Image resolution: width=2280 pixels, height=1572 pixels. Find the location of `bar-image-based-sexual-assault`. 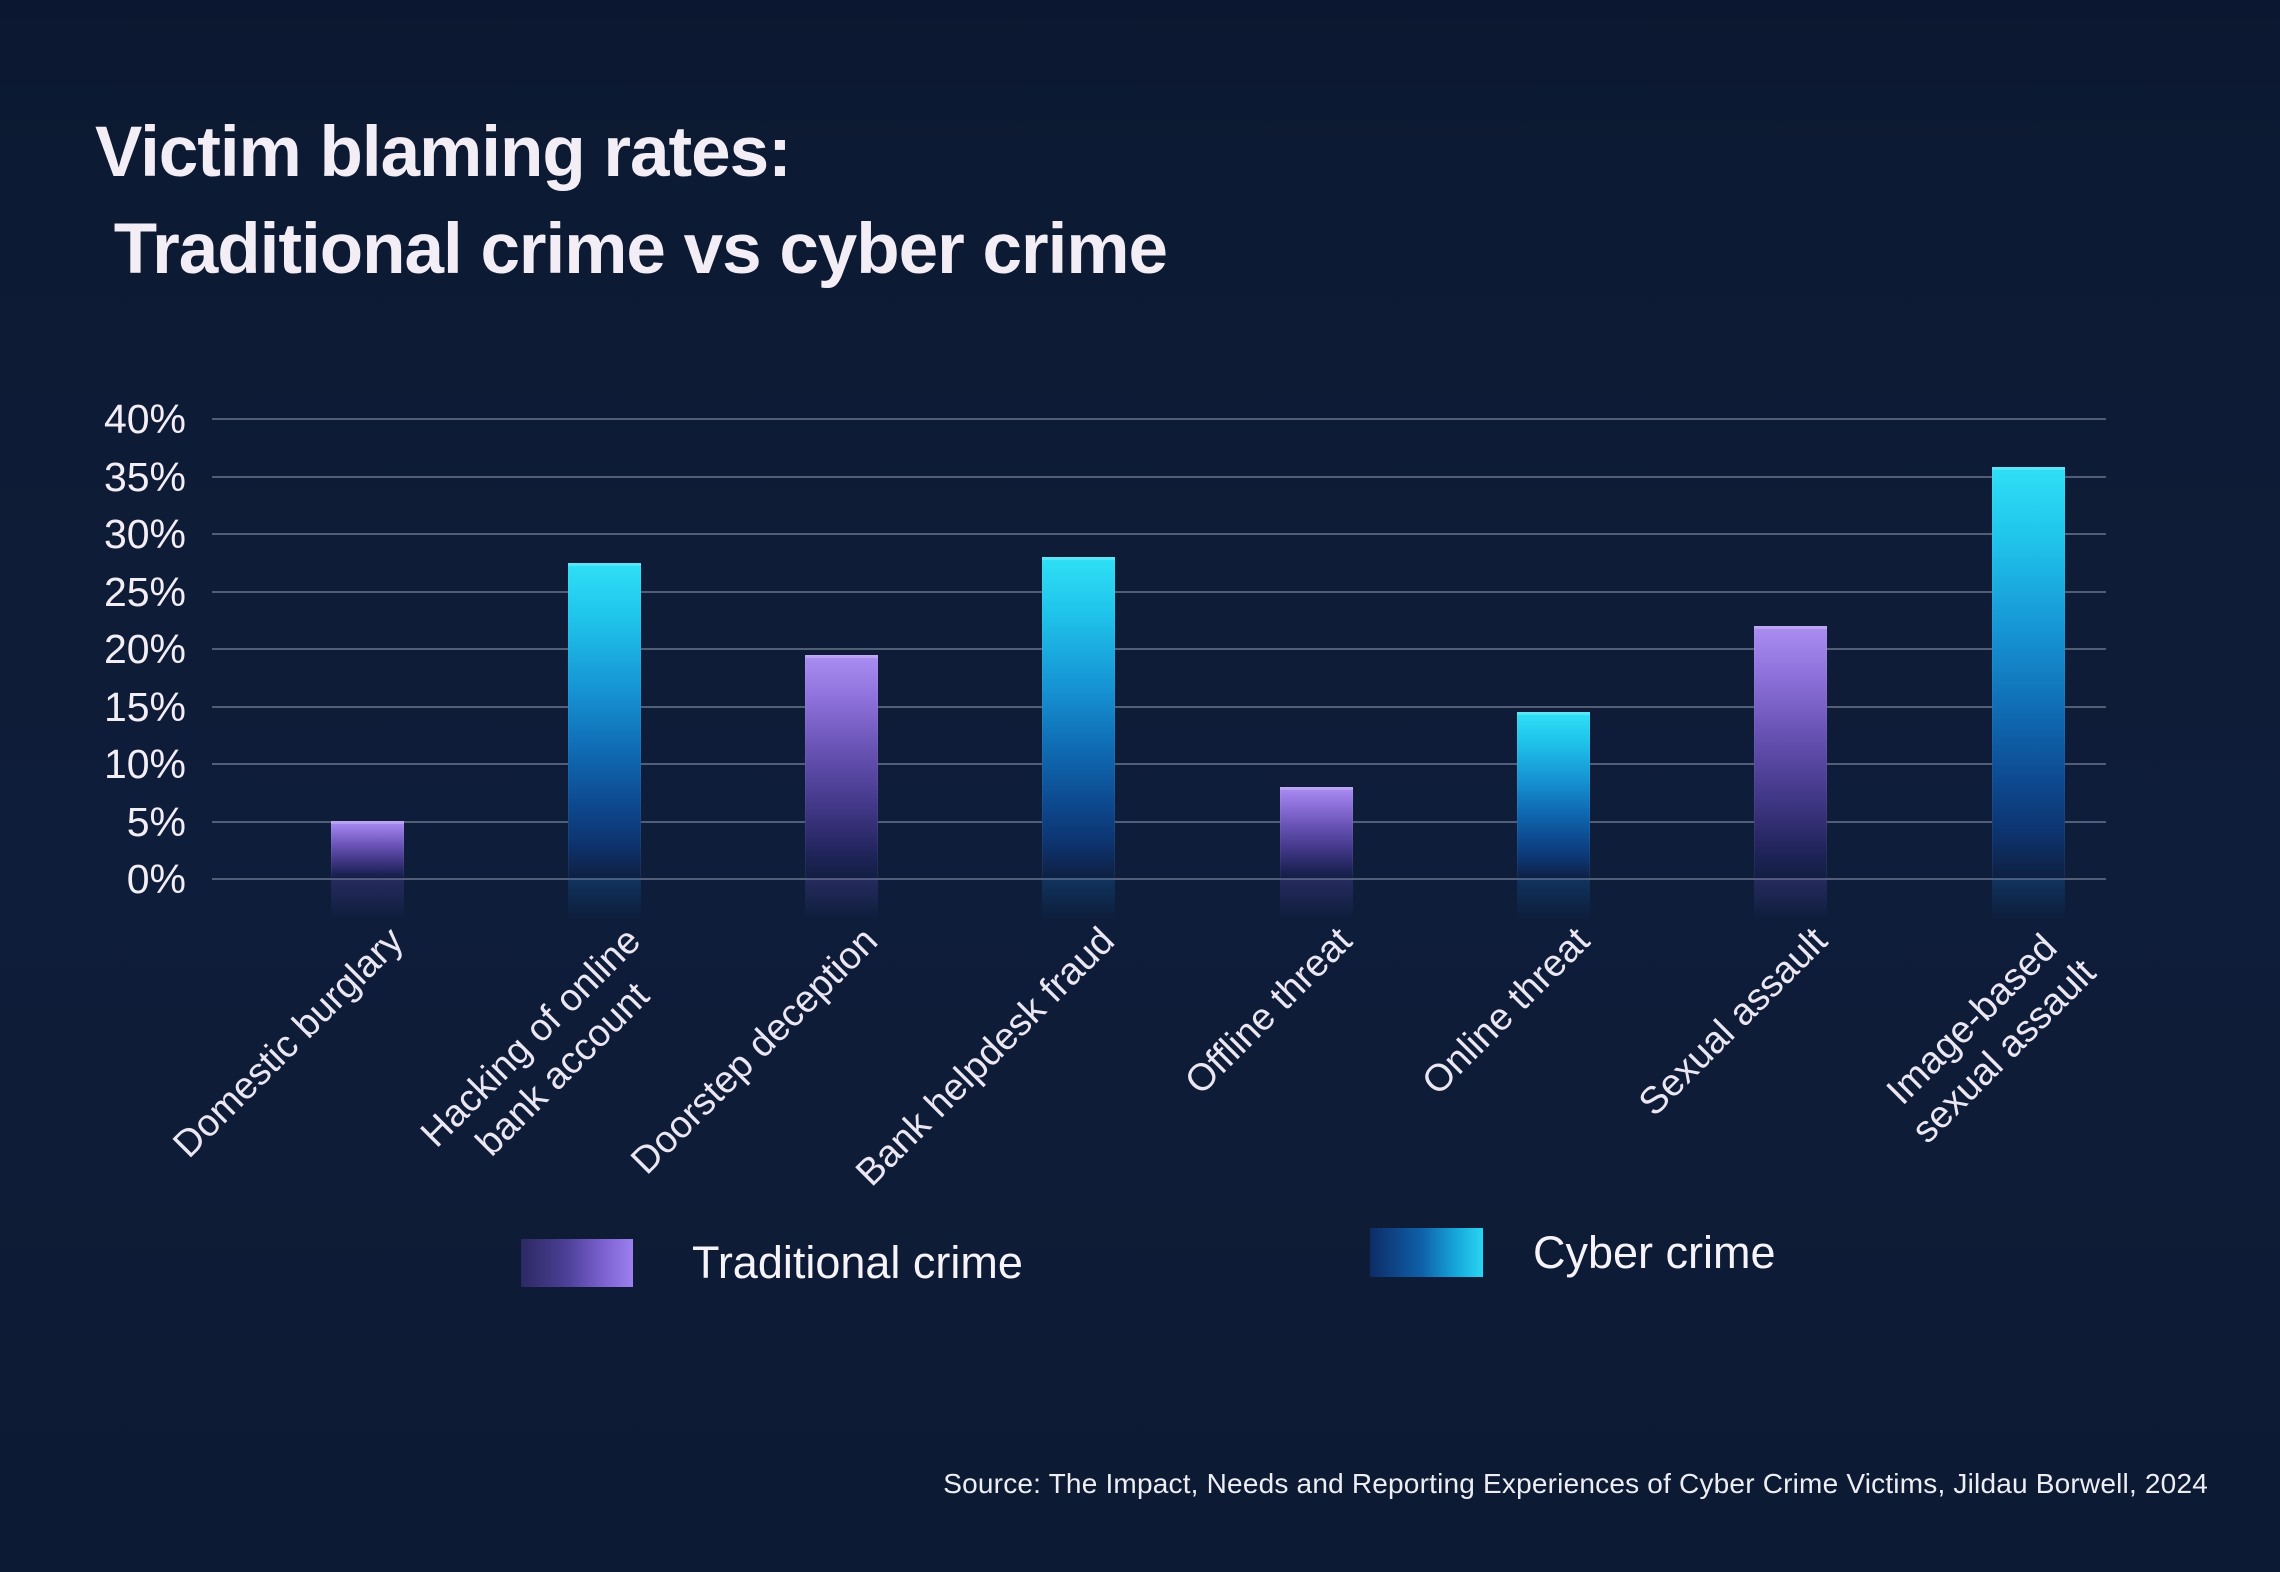

bar-image-based-sexual-assault is located at coordinates (2028, 697).